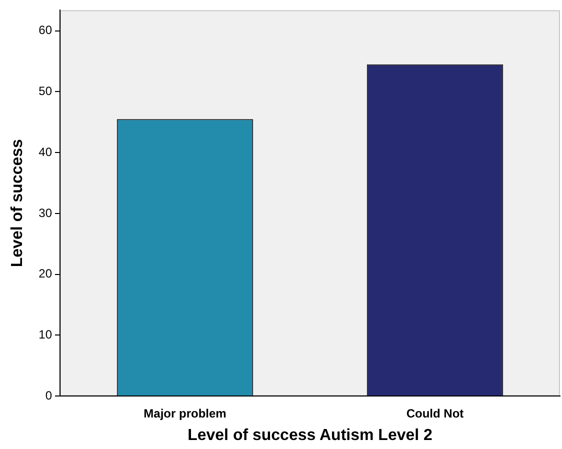 The height and width of the screenshot is (449, 562). Describe the element at coordinates (45, 151) in the screenshot. I see `y-tick-label: 40` at that location.